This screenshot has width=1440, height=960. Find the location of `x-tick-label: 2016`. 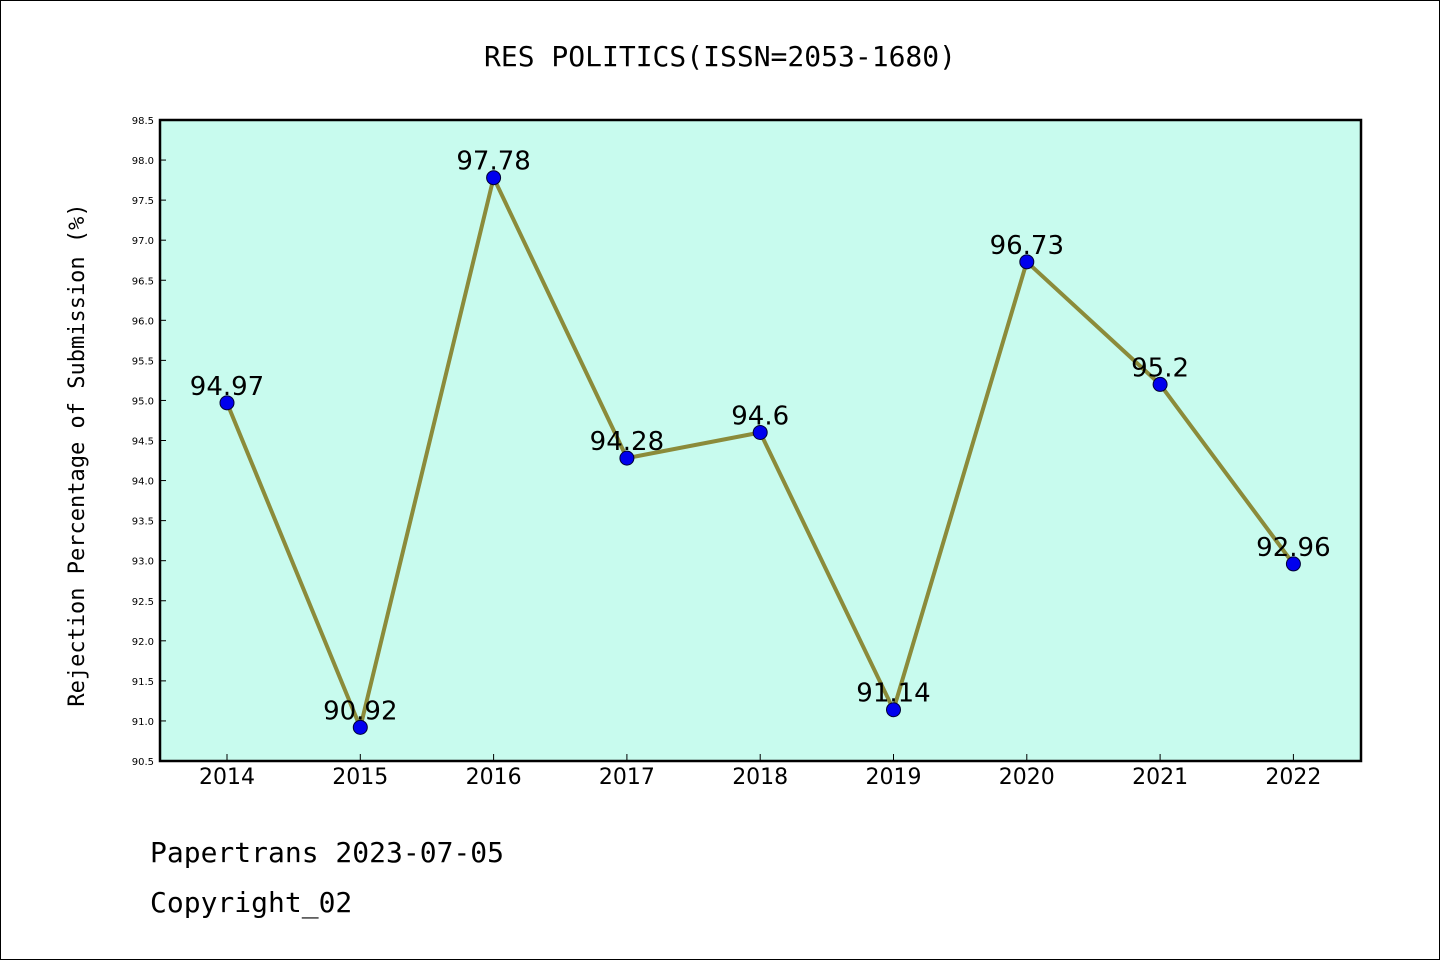

x-tick-label: 2016 is located at coordinates (494, 777).